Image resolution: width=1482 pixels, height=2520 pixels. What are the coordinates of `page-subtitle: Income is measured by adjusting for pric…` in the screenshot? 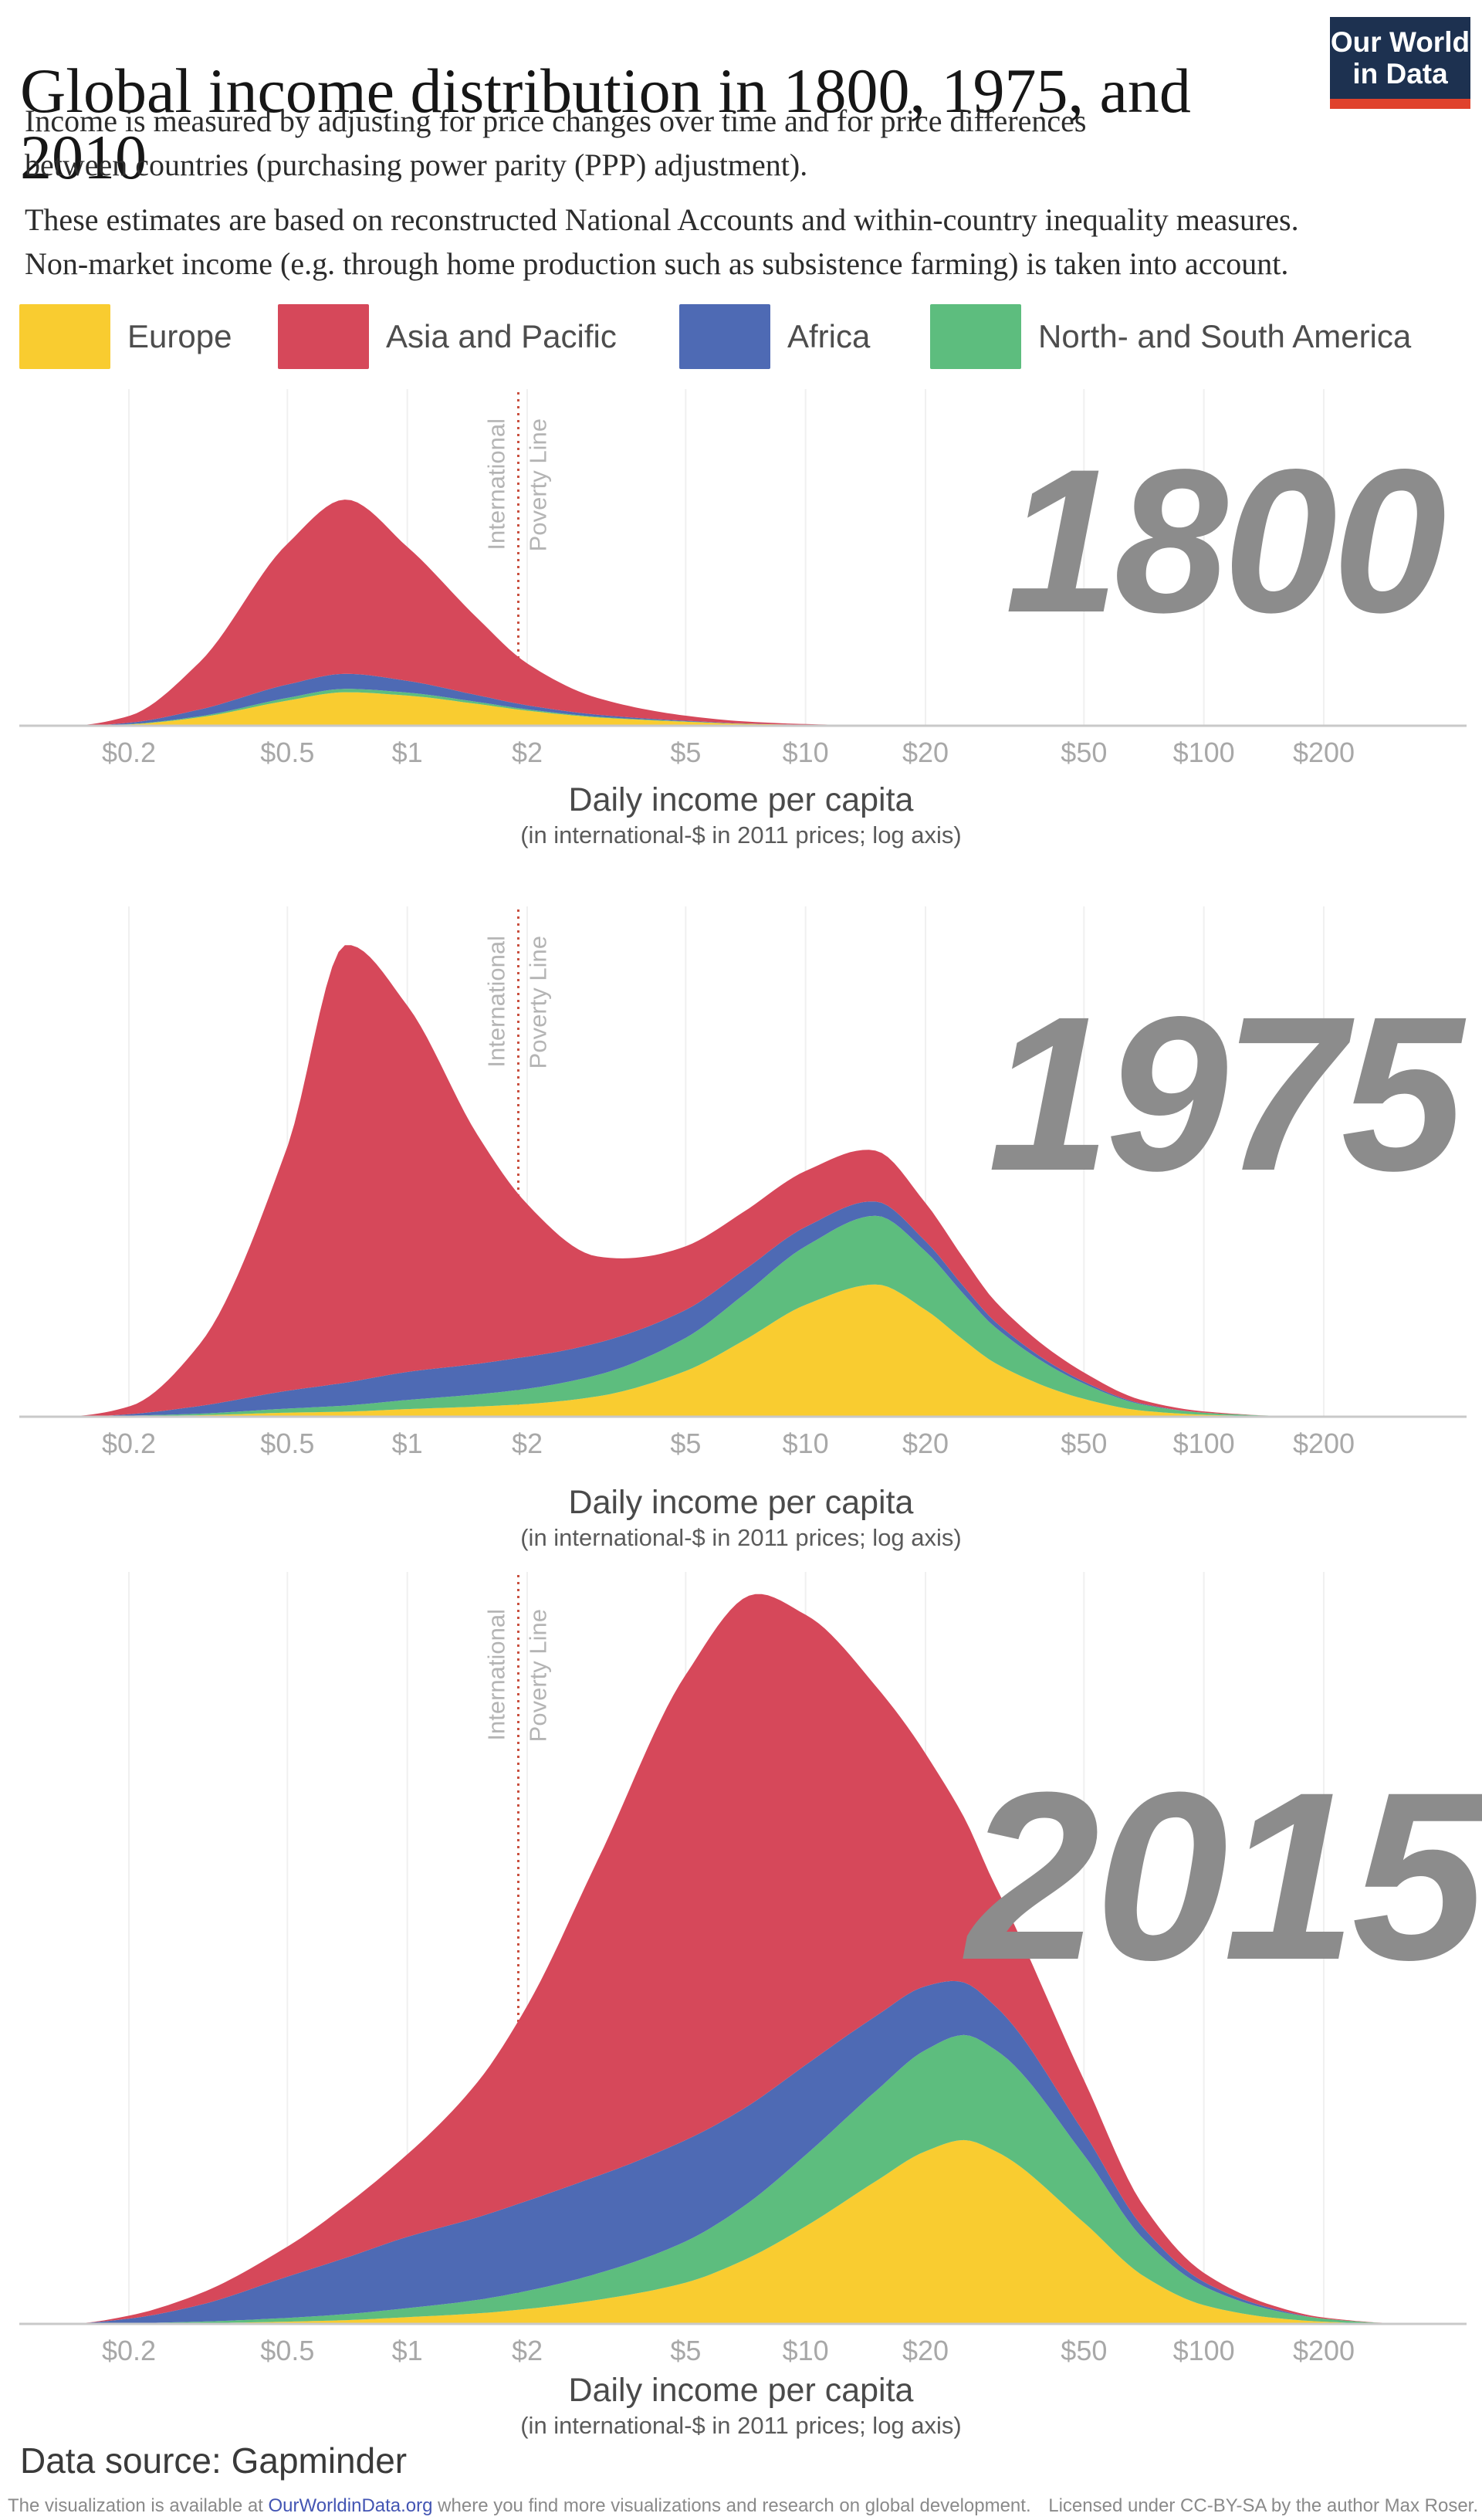 It's located at (662, 193).